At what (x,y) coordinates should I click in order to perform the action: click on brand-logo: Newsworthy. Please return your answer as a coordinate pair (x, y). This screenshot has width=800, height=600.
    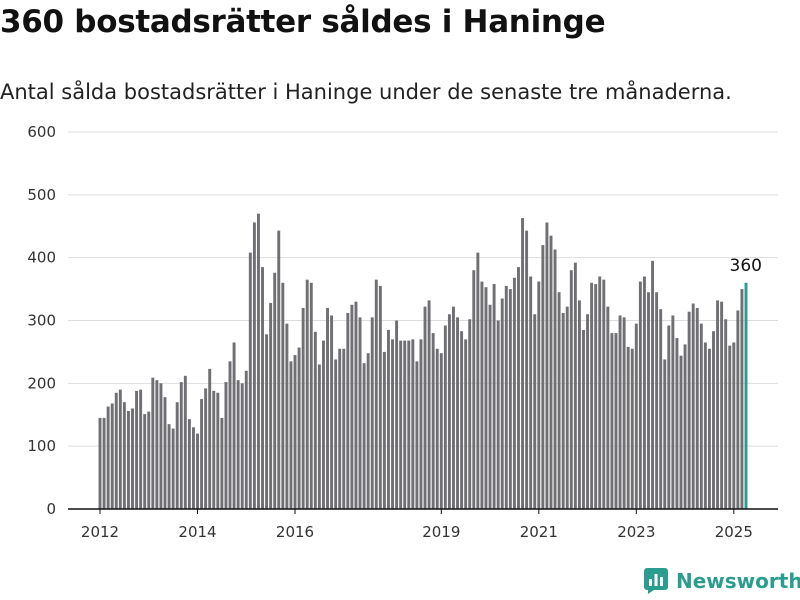
    Looking at the image, I should click on (722, 581).